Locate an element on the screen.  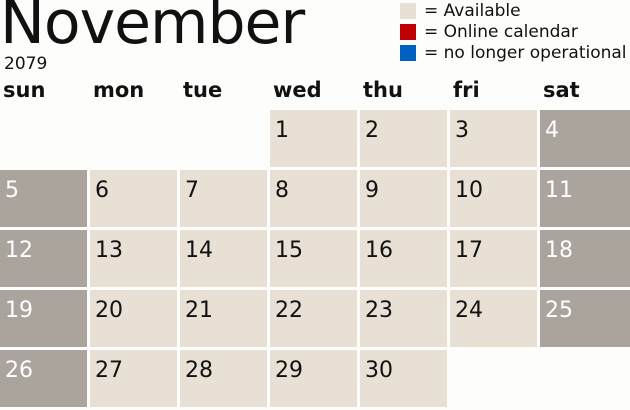
weekday-fri: fri is located at coordinates (466, 90).